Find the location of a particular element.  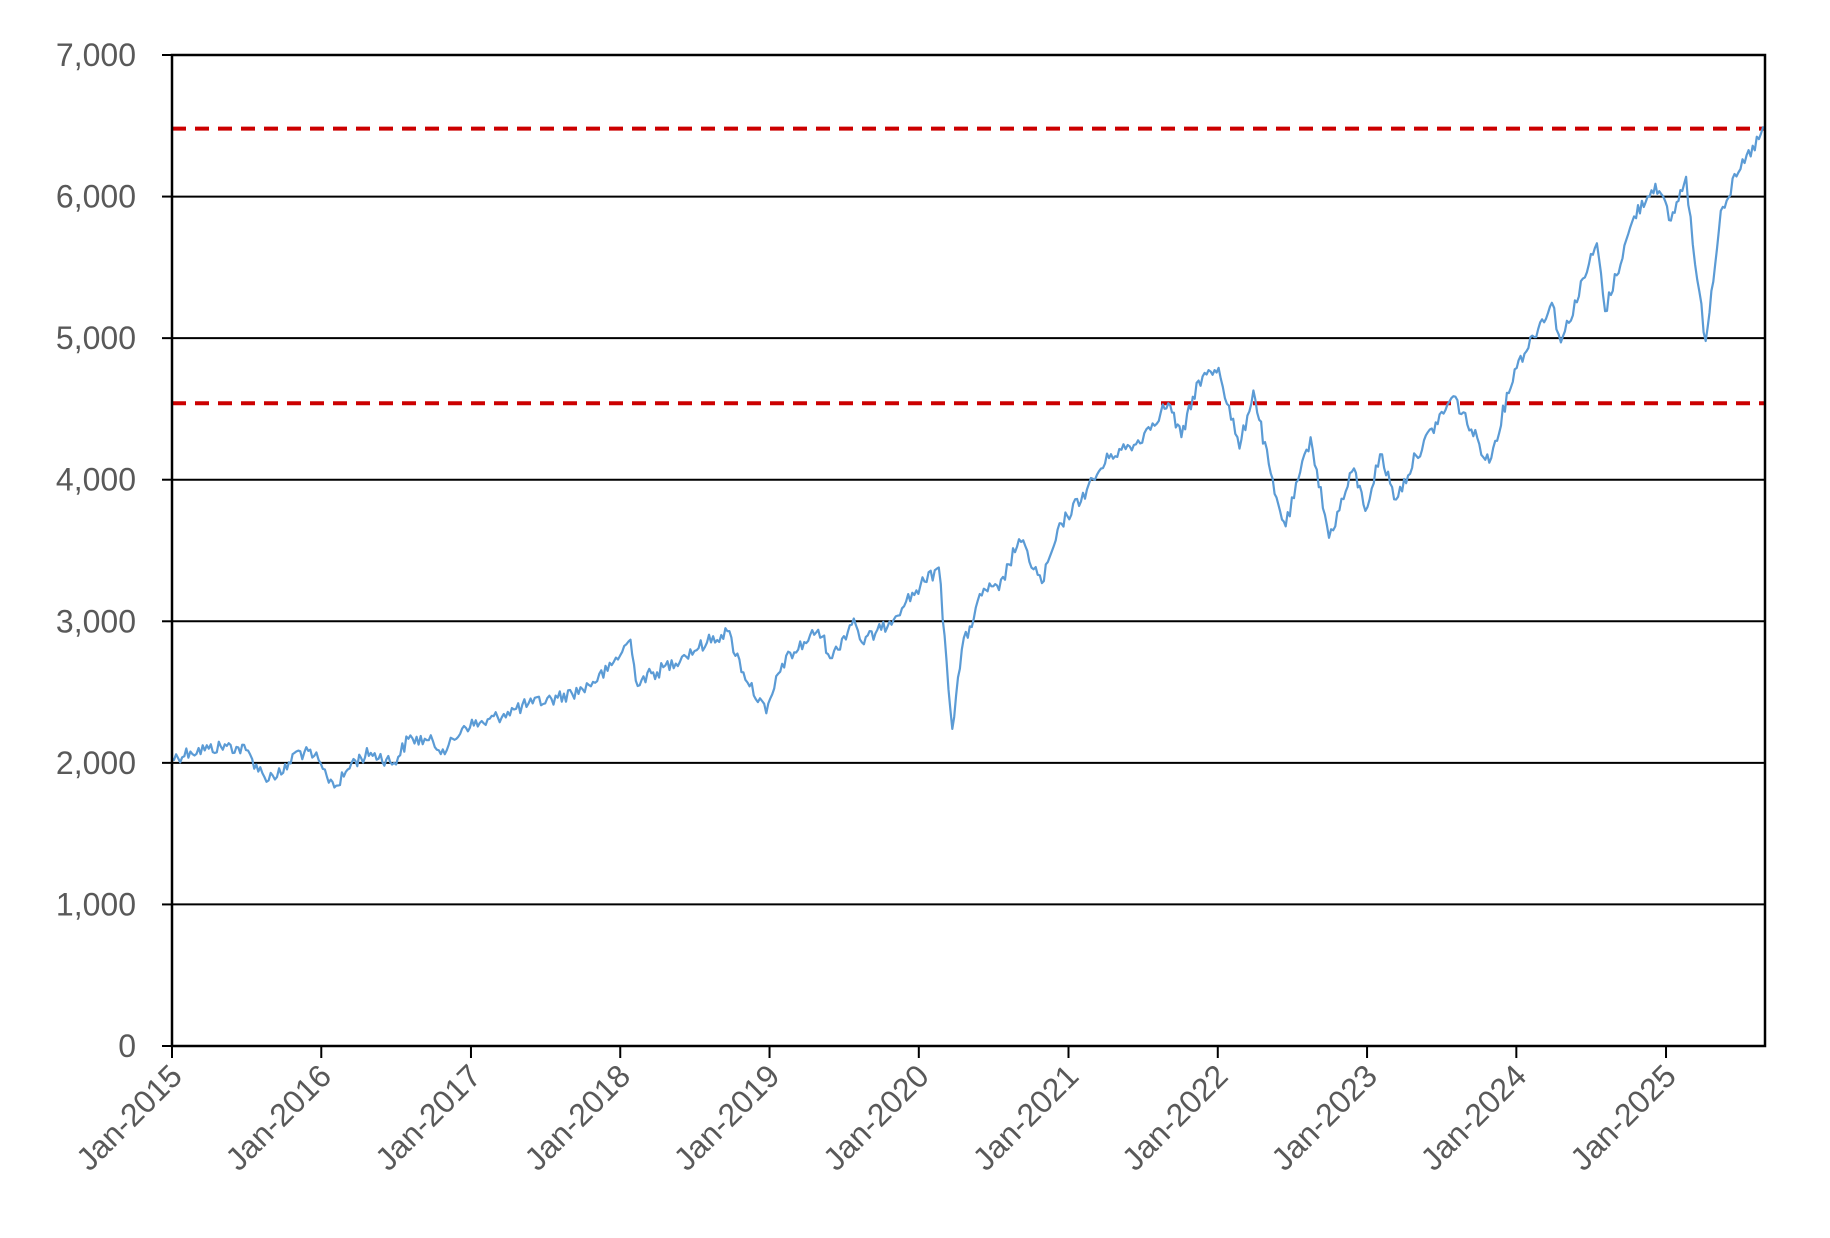

y-tick-label-6: 6,000 is located at coordinates (96, 197).